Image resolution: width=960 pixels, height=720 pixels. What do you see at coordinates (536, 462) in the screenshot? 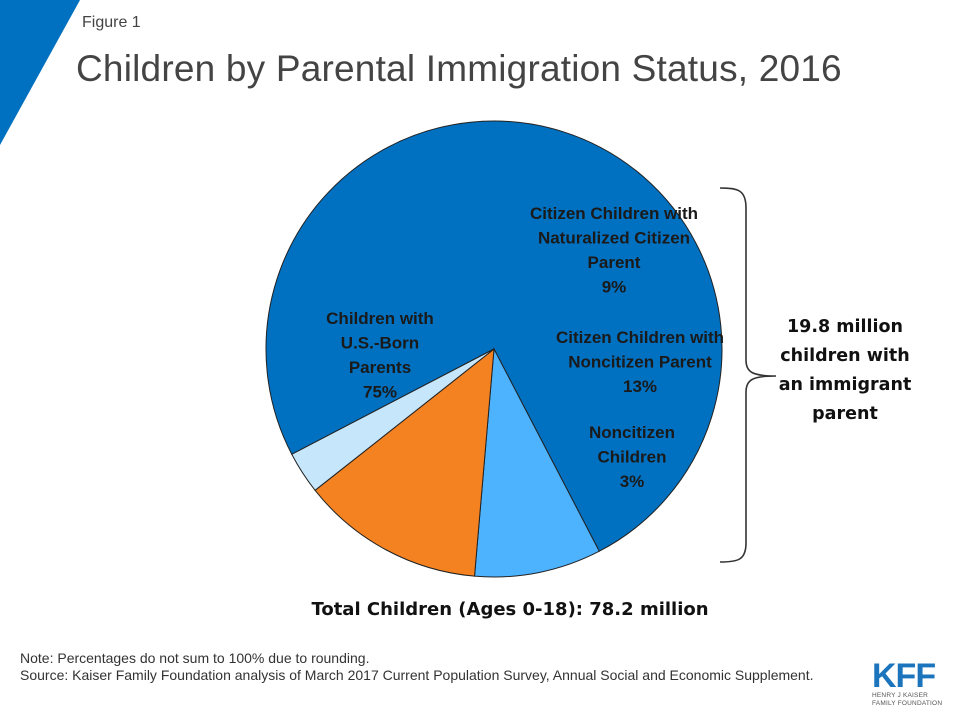
I see `slice-naturalized-citizen-parent` at bounding box center [536, 462].